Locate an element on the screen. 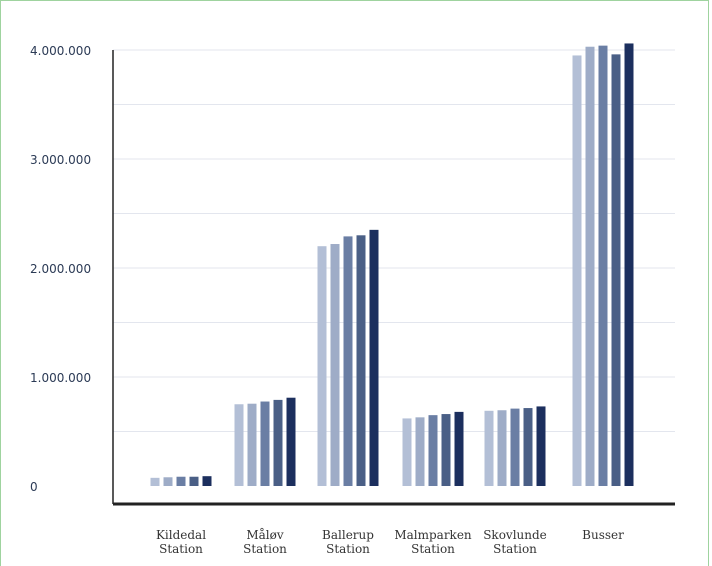 This screenshot has width=712, height=566. y-tick-label: 3.000.000 is located at coordinates (60, 160).